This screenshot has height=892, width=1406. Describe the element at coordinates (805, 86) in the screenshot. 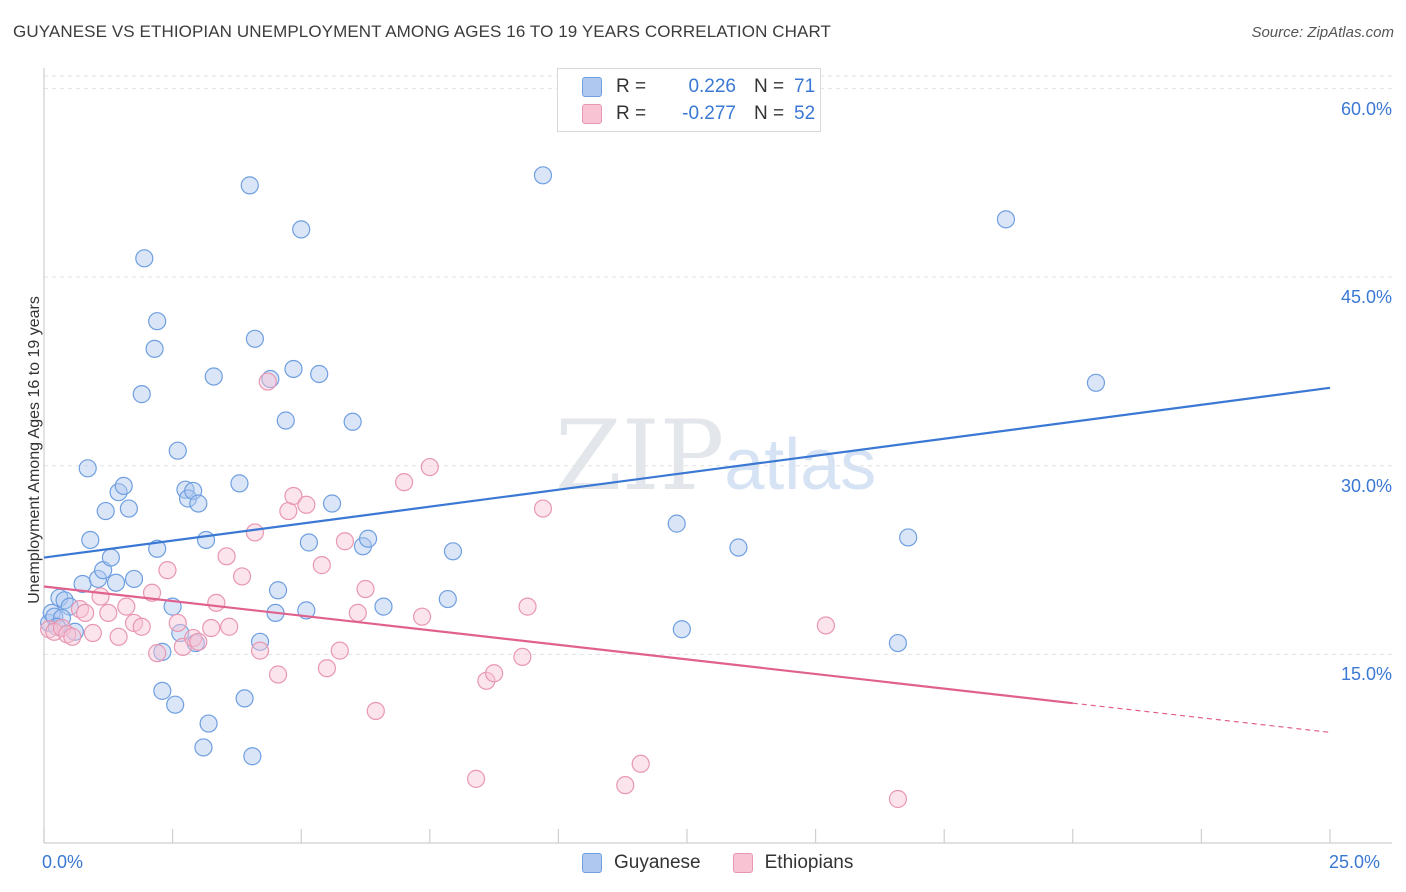

I see `legend-n-value: 71` at that location.